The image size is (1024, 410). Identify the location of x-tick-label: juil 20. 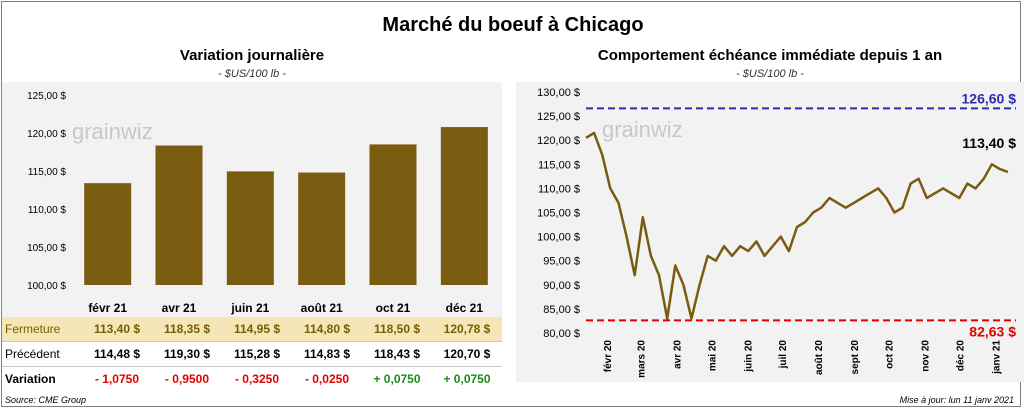
(783, 355).